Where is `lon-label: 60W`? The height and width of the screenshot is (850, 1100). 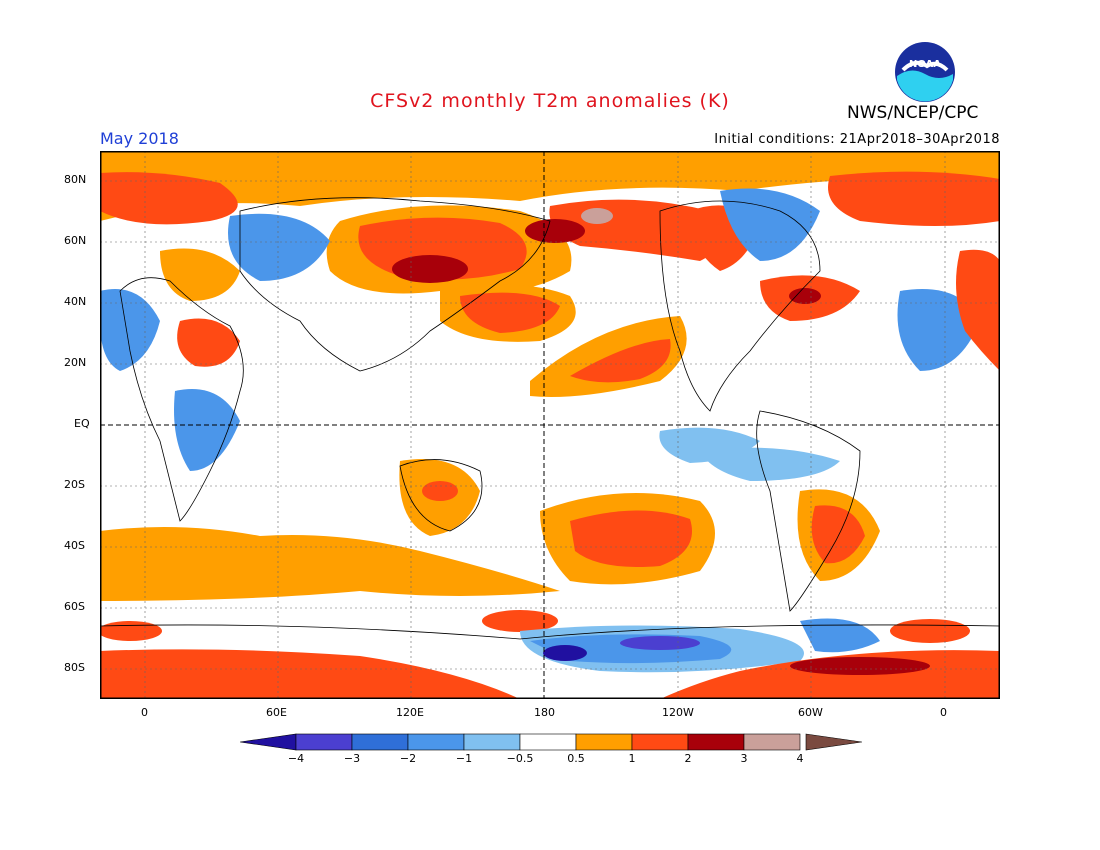 lon-label: 60W is located at coordinates (810, 712).